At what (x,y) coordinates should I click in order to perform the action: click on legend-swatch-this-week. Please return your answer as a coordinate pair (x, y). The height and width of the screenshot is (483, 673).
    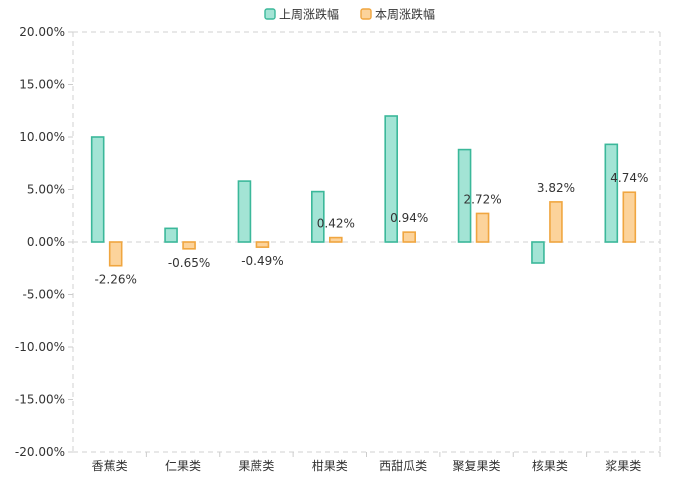
    Looking at the image, I should click on (366, 14).